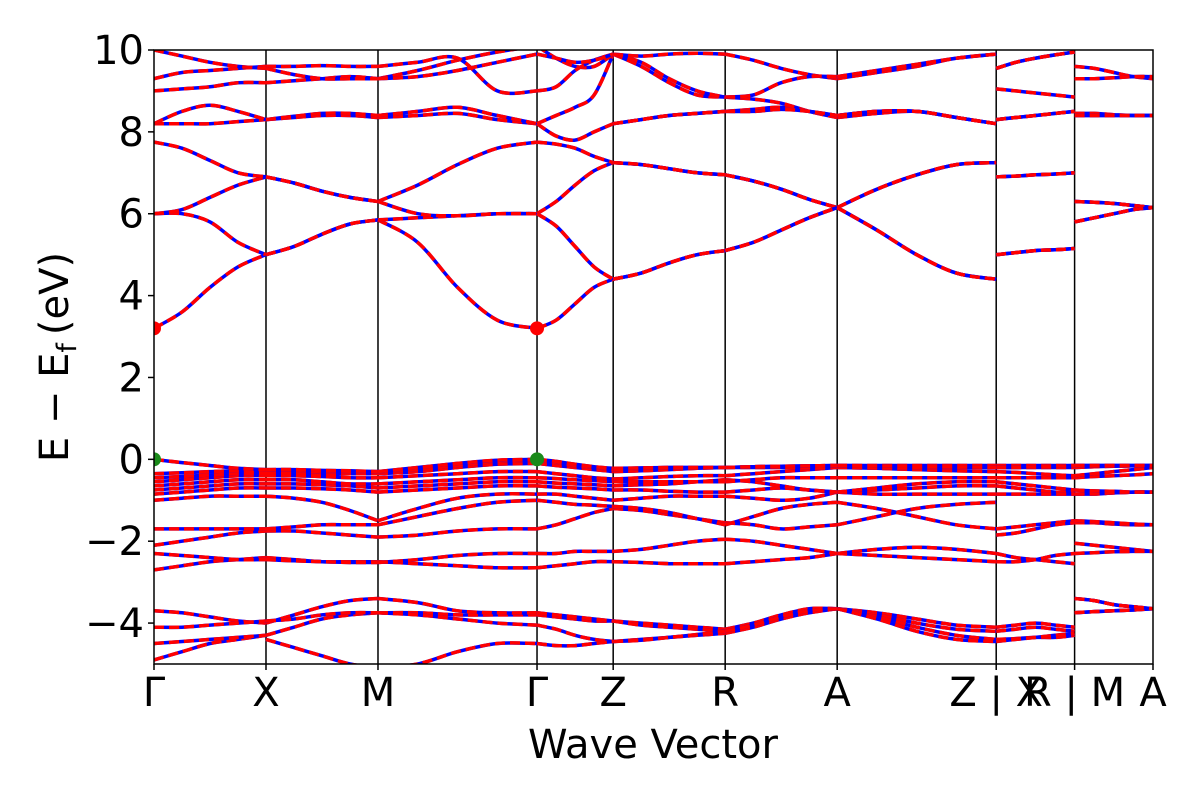 This screenshot has width=1200, height=800. Describe the element at coordinates (114, 624) in the screenshot. I see `y-tick-label: −4` at that location.